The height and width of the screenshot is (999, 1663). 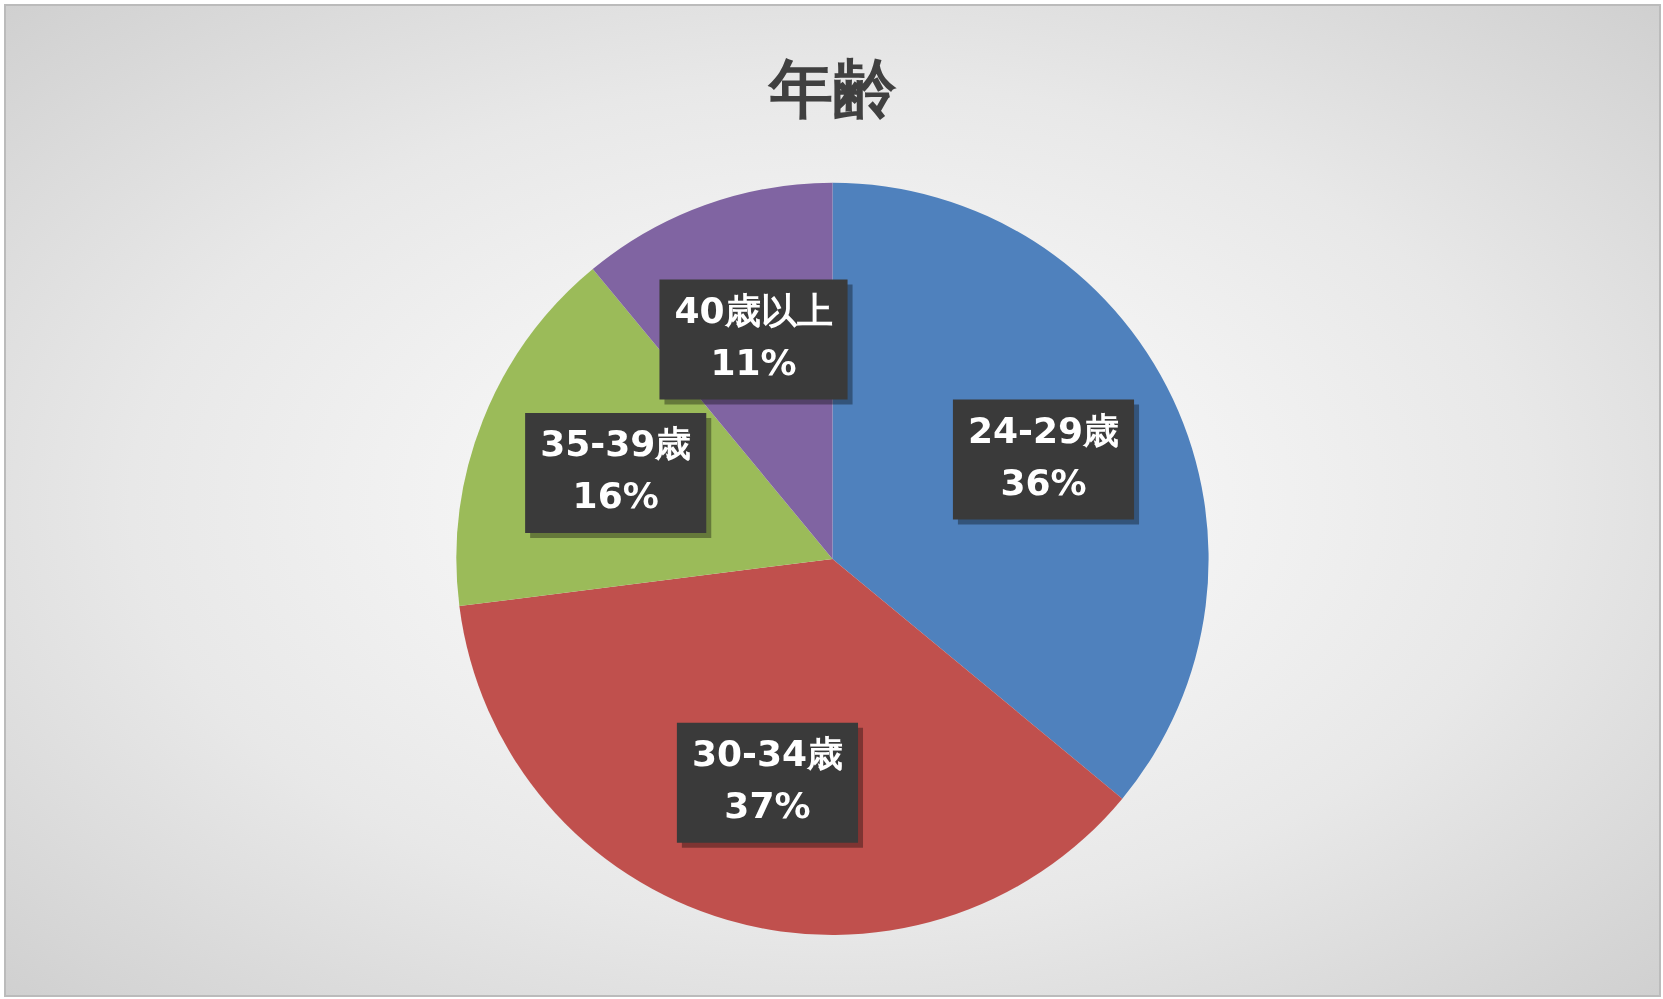 I want to click on data-label: 36%, so click(x=1043, y=482).